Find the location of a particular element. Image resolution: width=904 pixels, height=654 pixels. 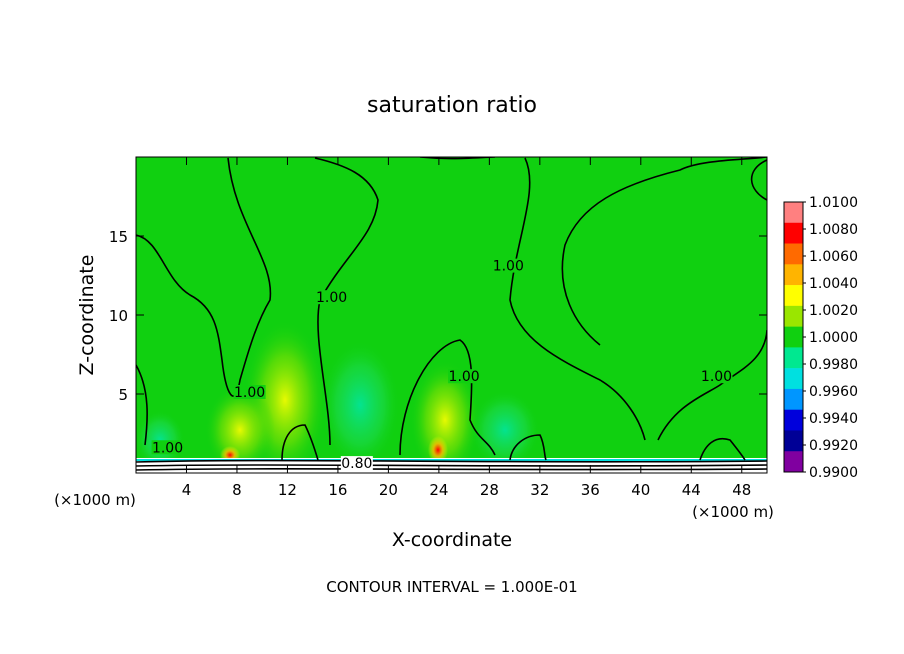

x-axis-label: X-coordinate is located at coordinates (452, 540).